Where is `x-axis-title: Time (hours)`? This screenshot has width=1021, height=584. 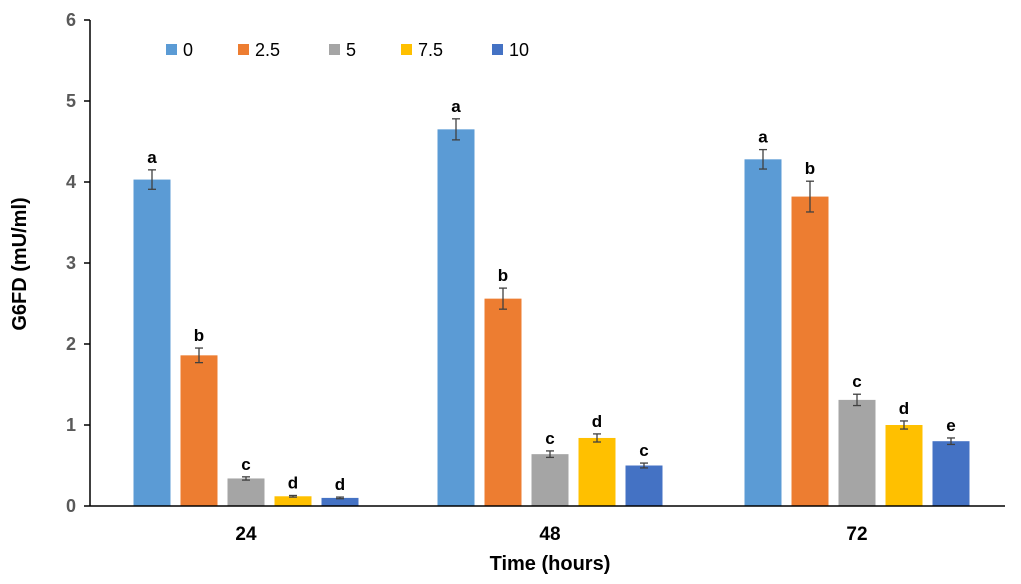
x-axis-title: Time (hours) is located at coordinates (550, 564).